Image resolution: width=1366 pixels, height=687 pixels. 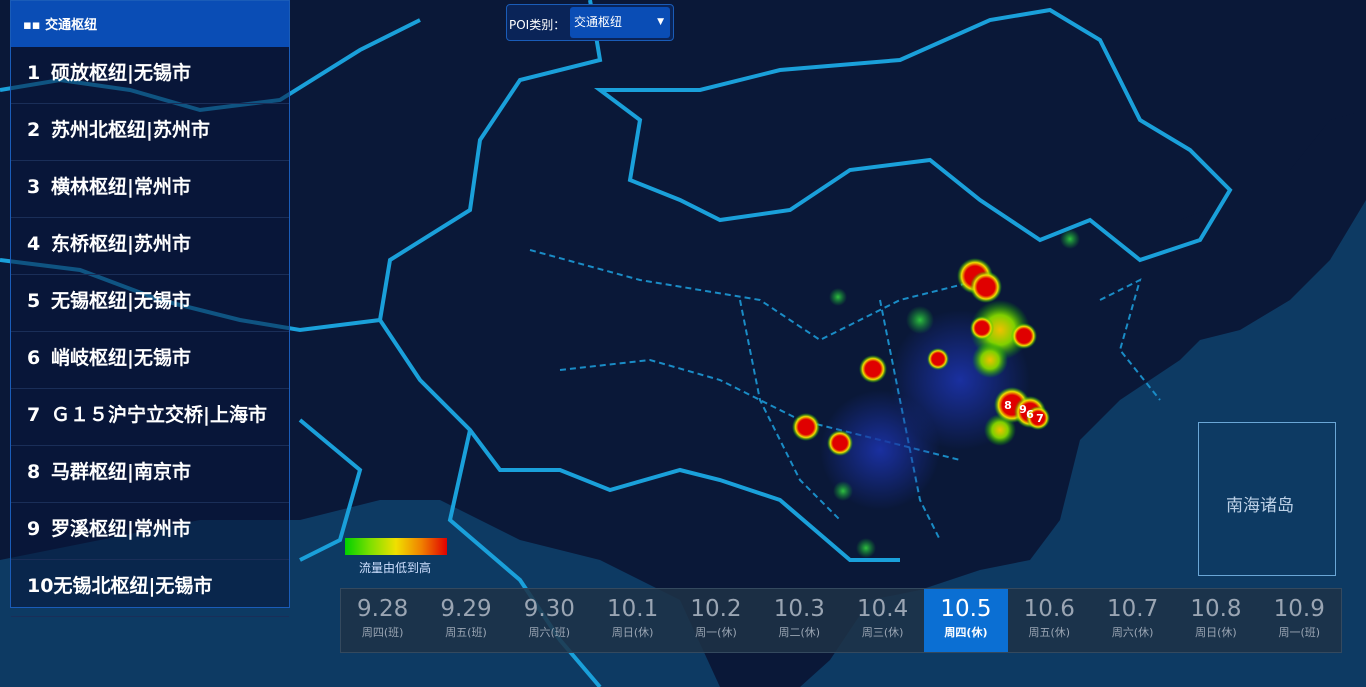 I want to click on poi-name: 罗溪枢纽|常州市, so click(x=121, y=529).